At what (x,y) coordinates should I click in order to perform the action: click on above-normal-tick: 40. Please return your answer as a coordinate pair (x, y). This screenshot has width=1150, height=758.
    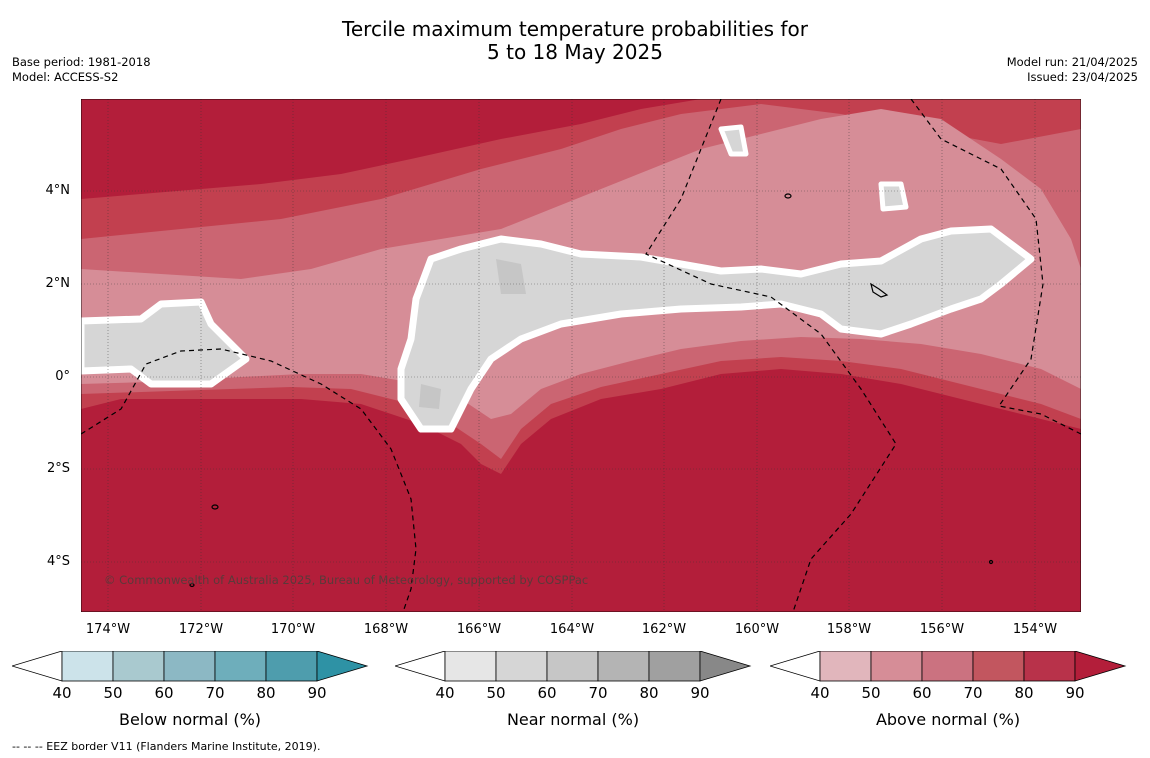
    Looking at the image, I should click on (820, 693).